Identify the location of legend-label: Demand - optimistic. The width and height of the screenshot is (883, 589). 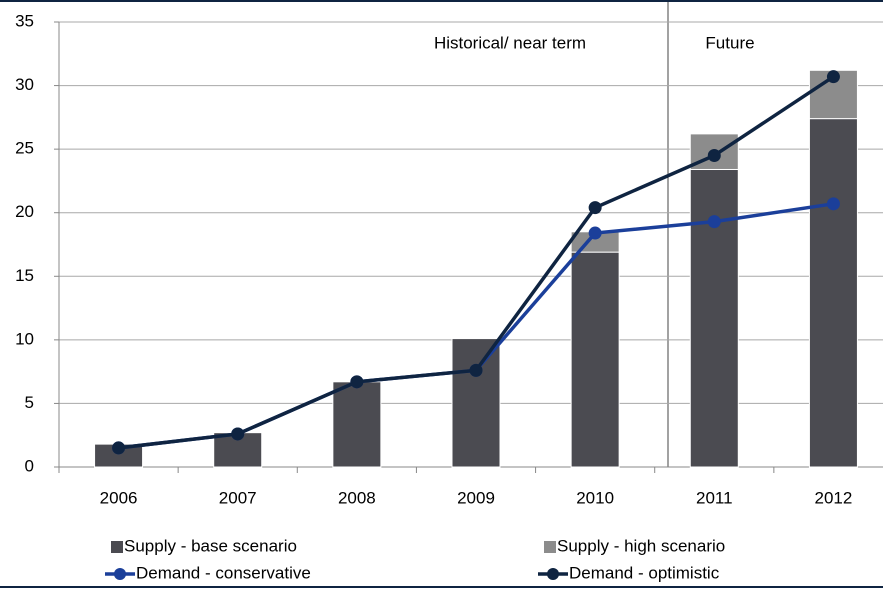
(644, 572).